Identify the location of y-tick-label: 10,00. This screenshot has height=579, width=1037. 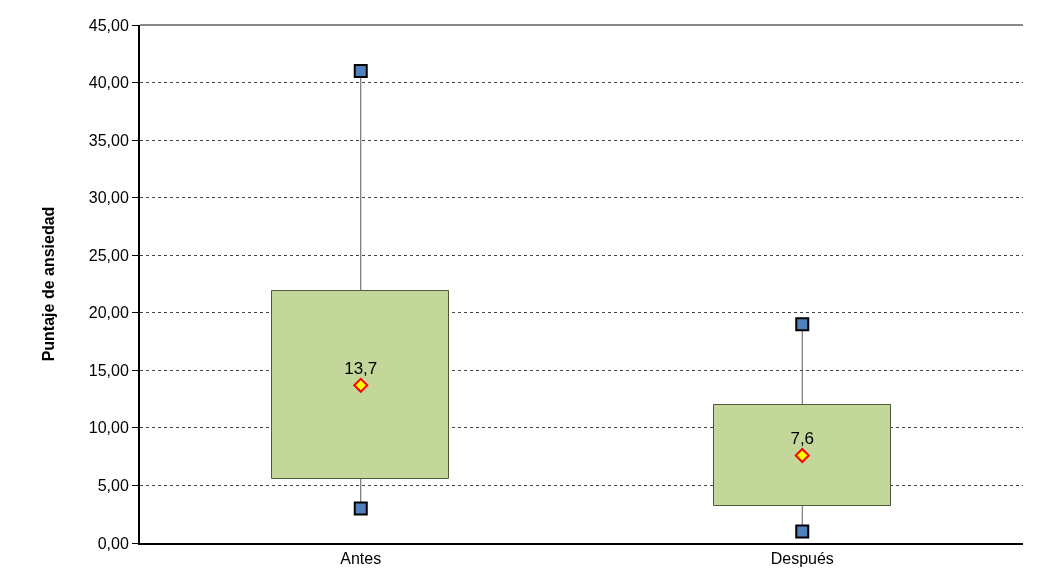
(108, 428).